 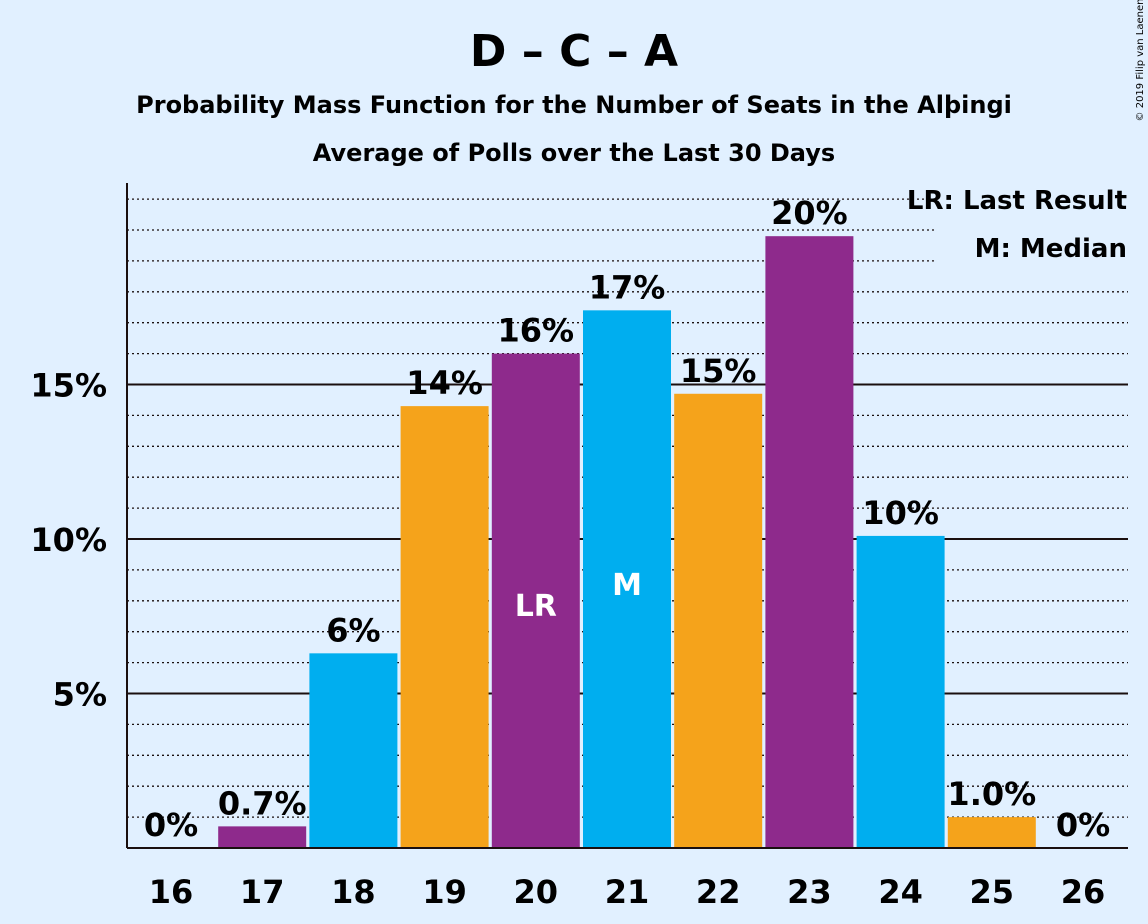 I want to click on x-tick-label: 21, so click(x=627, y=892).